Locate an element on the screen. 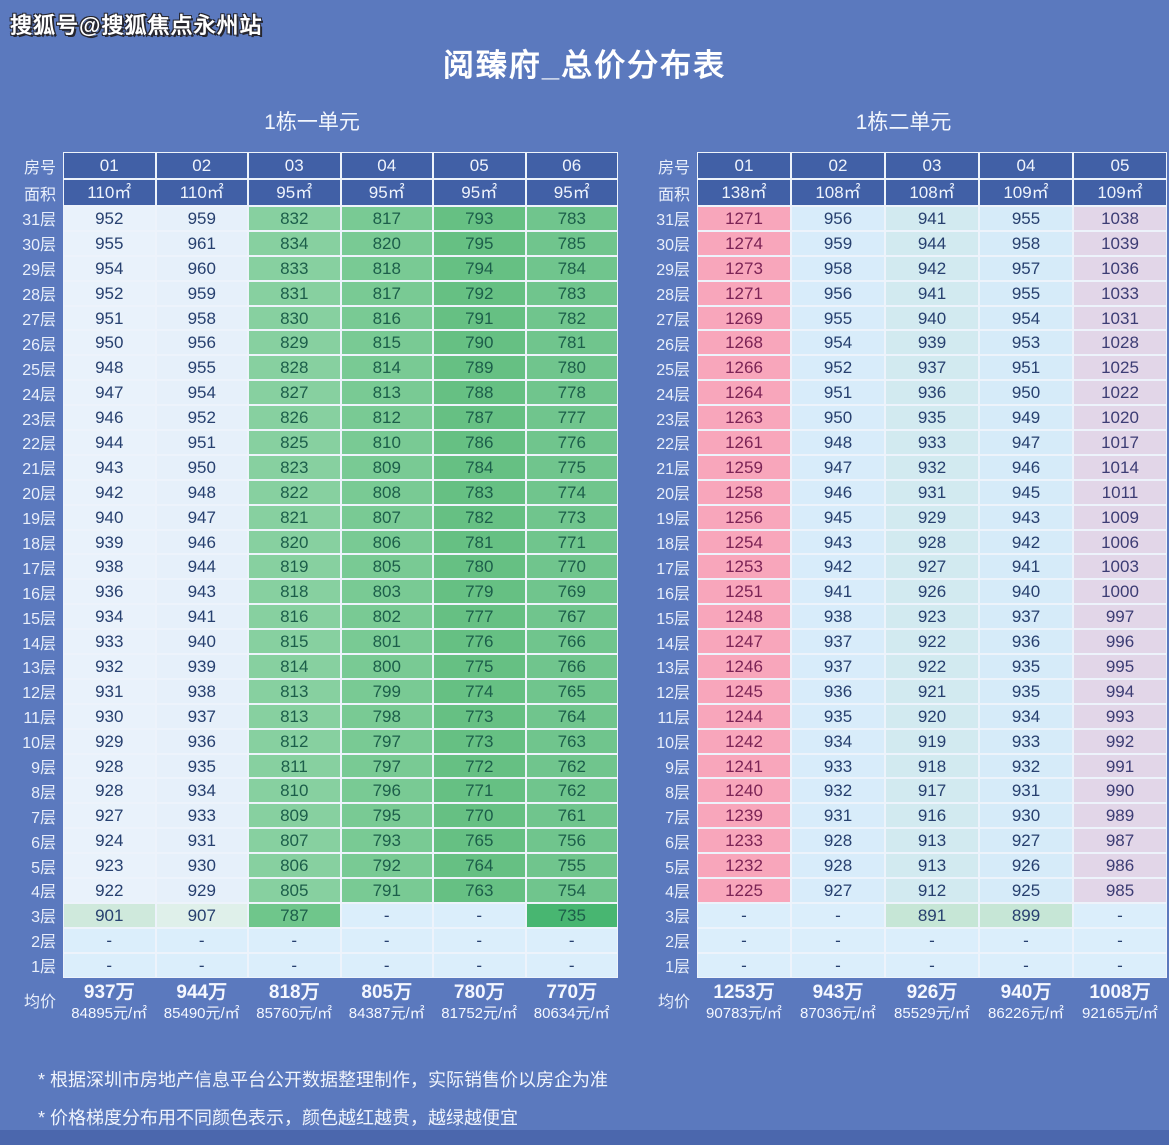 This screenshot has width=1169, height=1145. floor-label: 31层 is located at coordinates (673, 221).